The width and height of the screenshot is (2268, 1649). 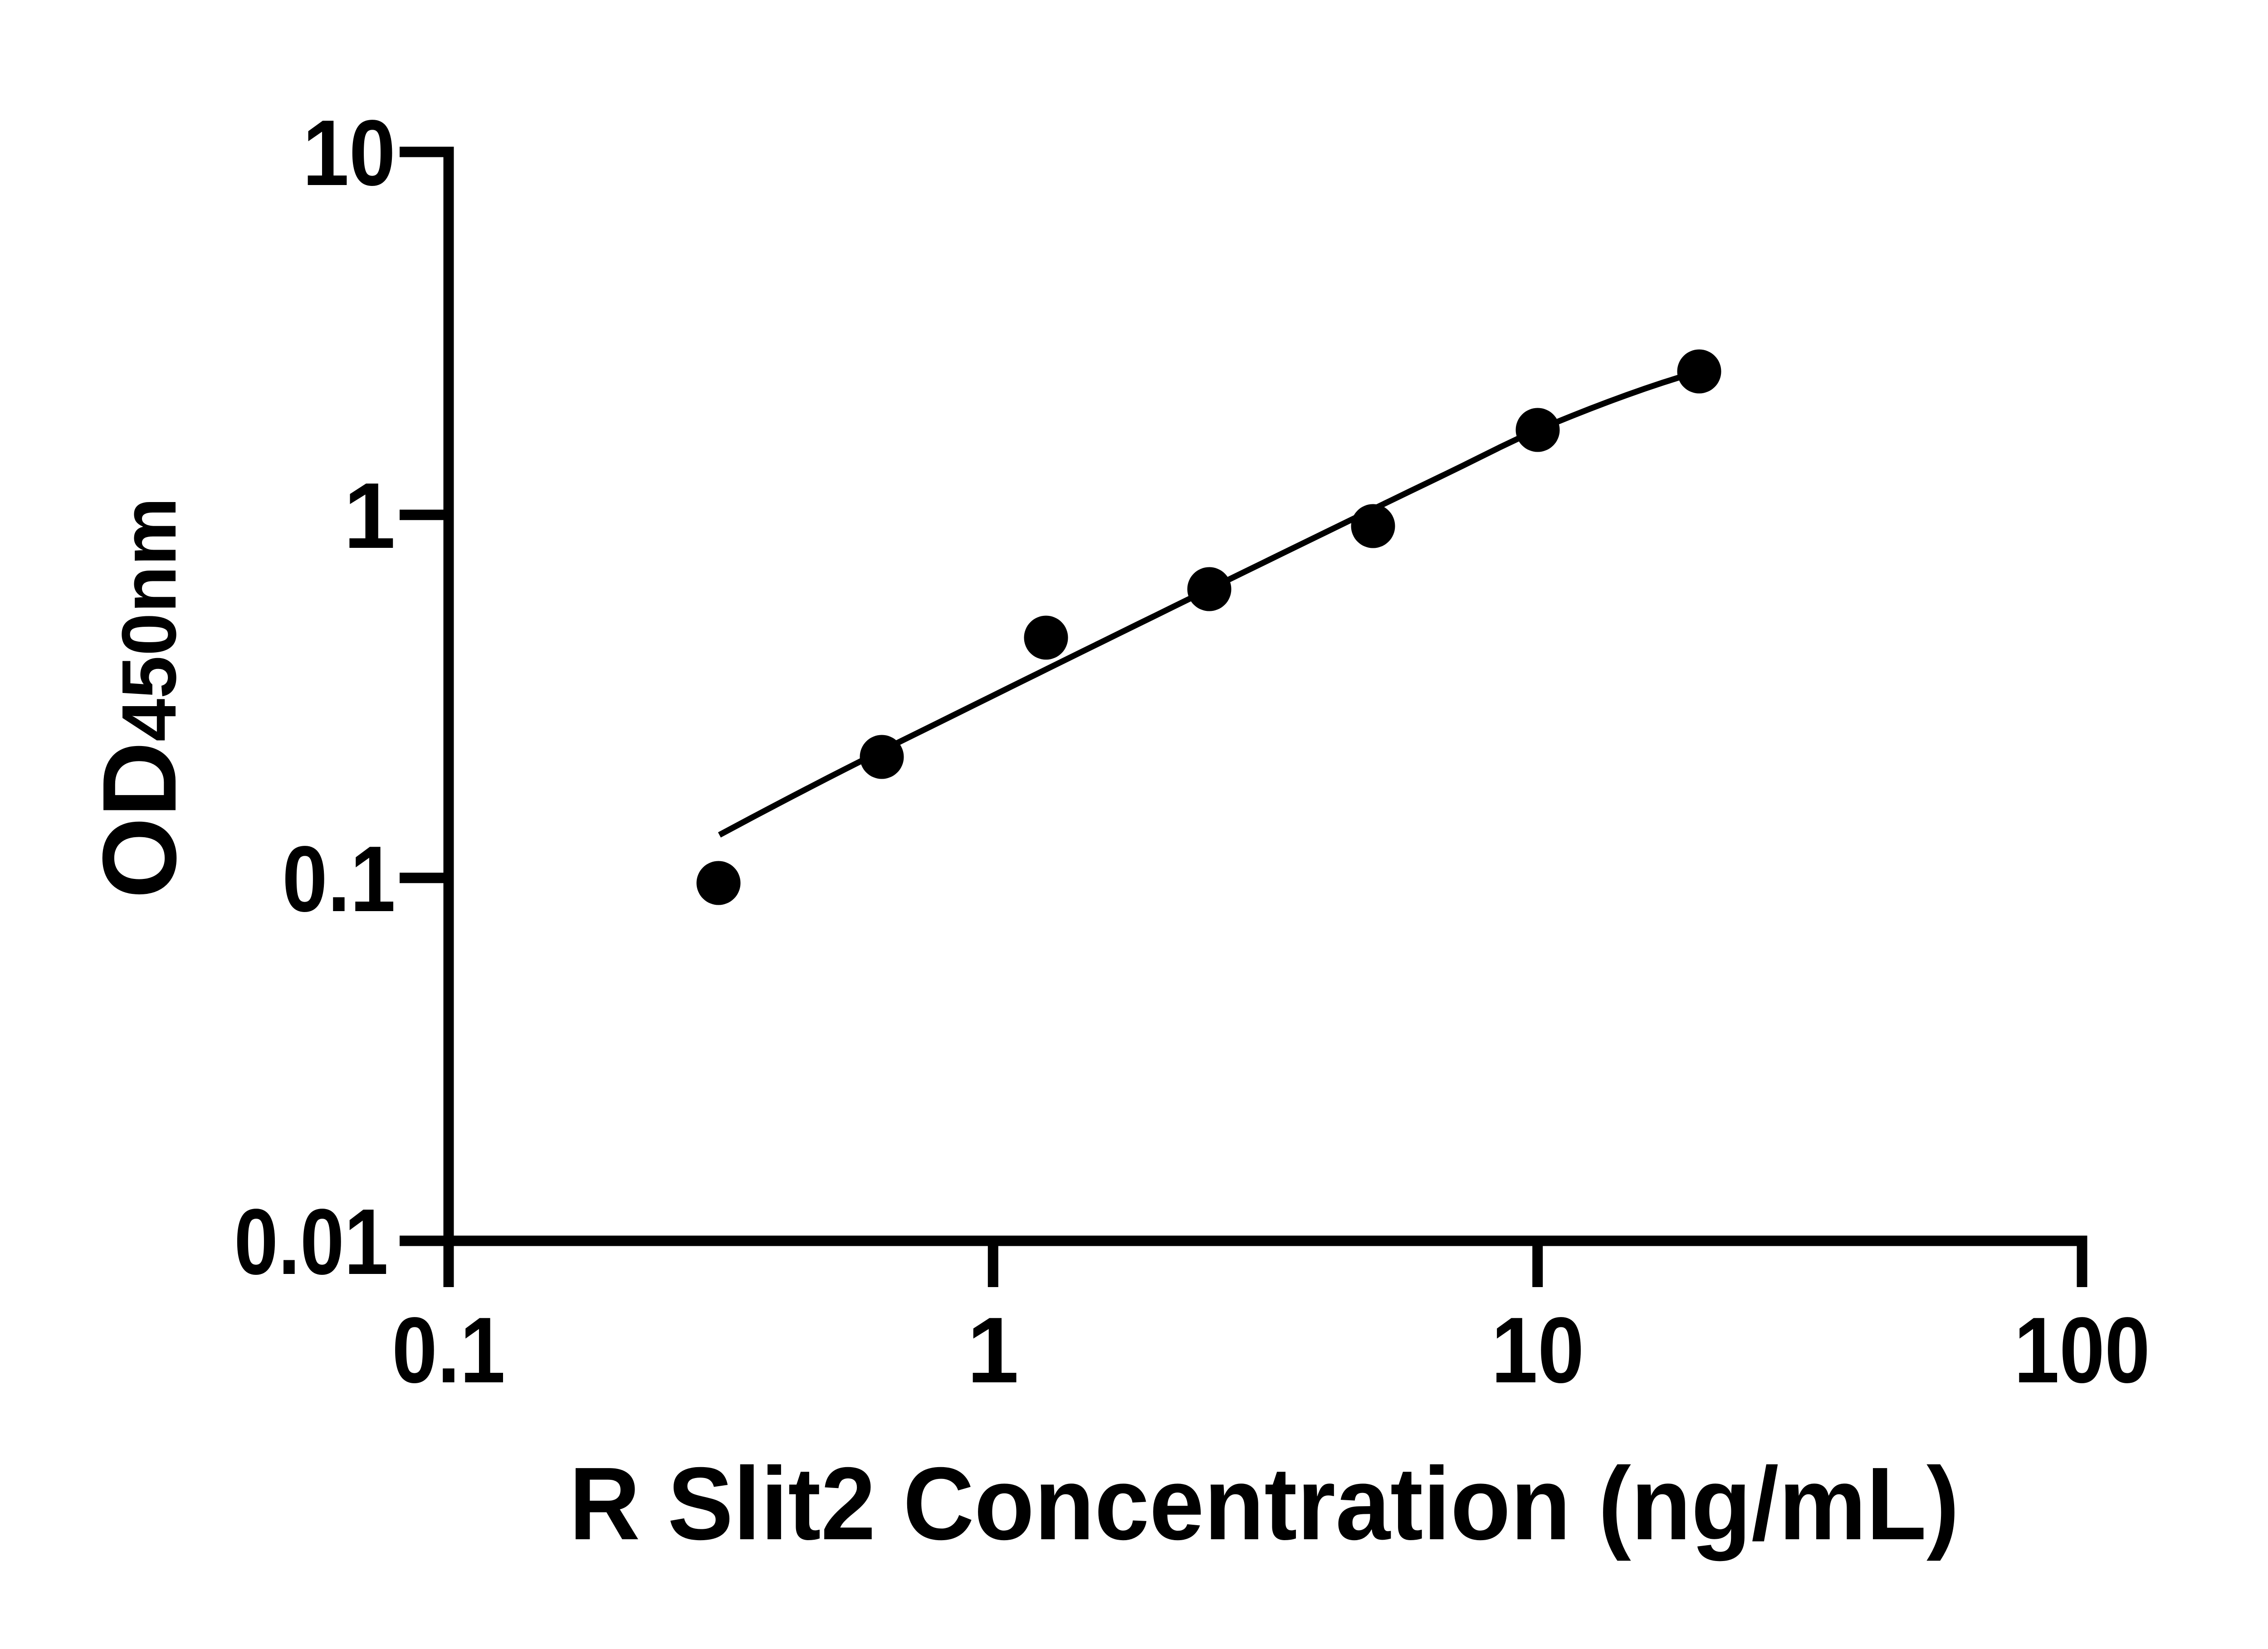 I want to click on svg-text: OD450nm, so click(x=140, y=697).